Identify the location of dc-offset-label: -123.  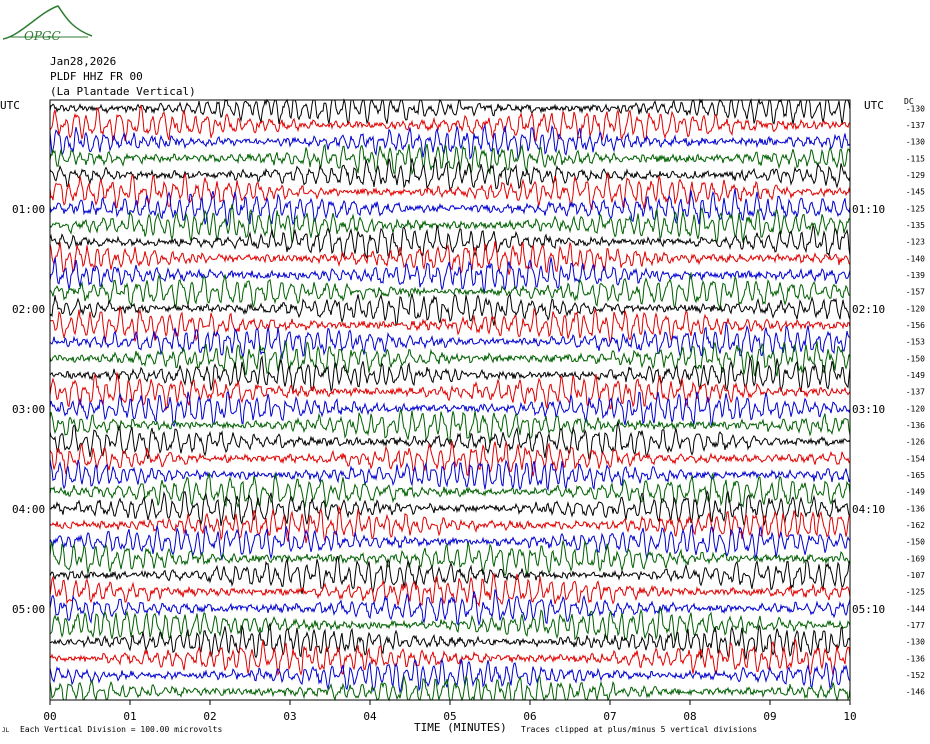
(915, 242).